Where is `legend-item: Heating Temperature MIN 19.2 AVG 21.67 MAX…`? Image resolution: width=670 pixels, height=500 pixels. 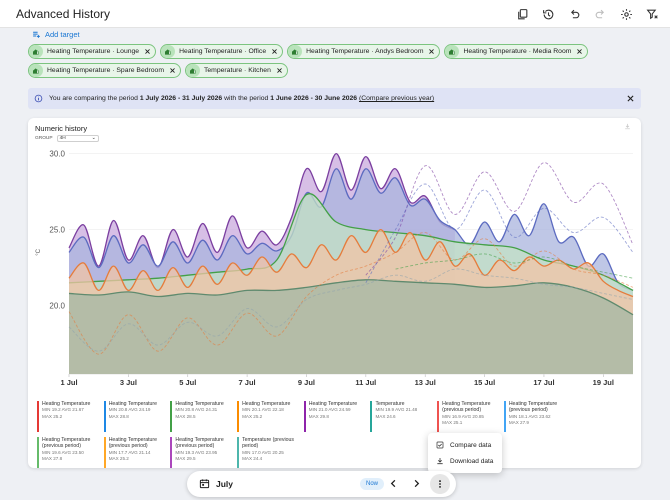
legend-item: Heating Temperature MIN 19.2 AVG 21.67 MAX… is located at coordinates (70, 416).